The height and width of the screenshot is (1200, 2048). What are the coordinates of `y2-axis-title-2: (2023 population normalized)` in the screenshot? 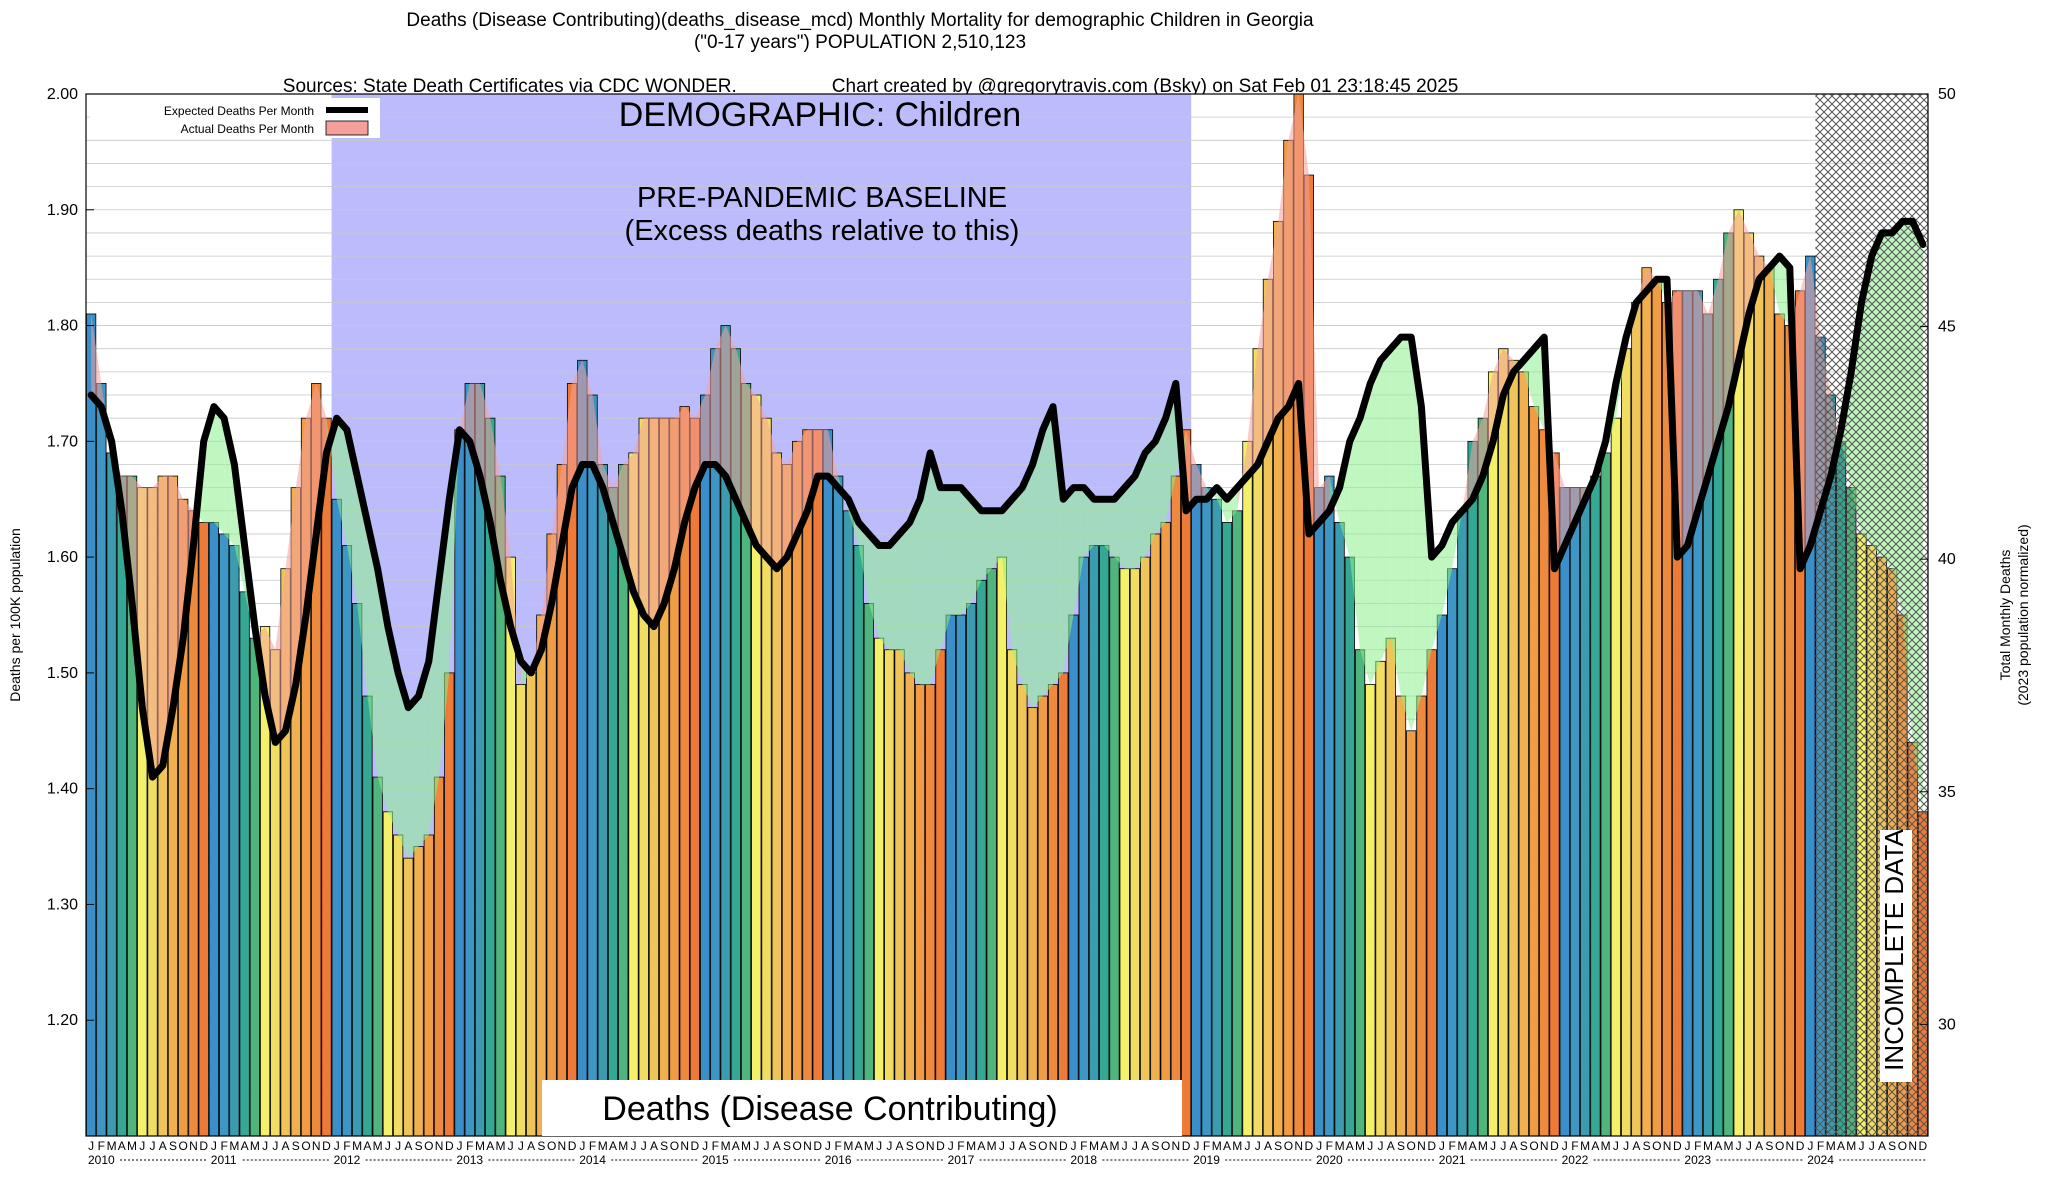 It's located at (2023, 614).